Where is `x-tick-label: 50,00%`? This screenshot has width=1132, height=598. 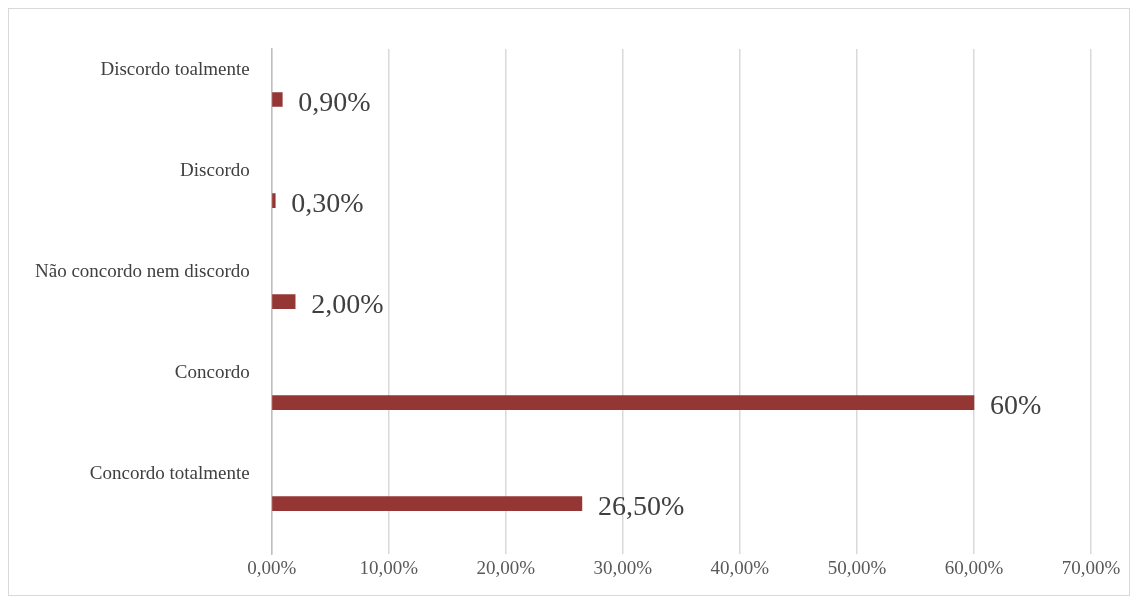
x-tick-label: 50,00% is located at coordinates (857, 567).